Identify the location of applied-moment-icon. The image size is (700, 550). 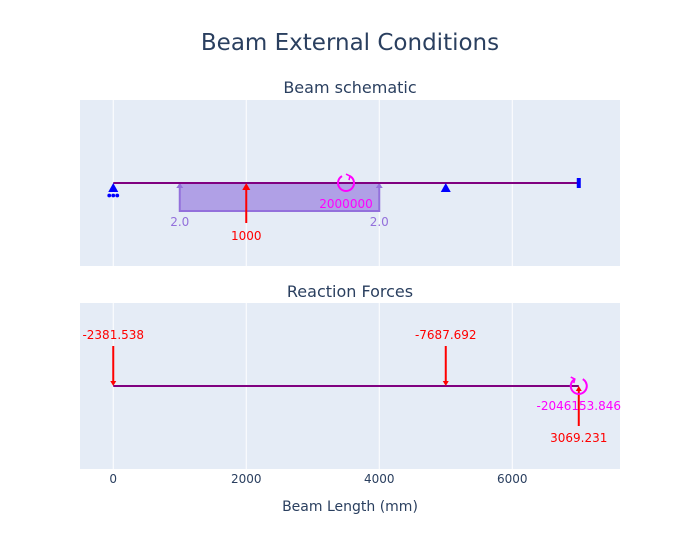
(346, 182).